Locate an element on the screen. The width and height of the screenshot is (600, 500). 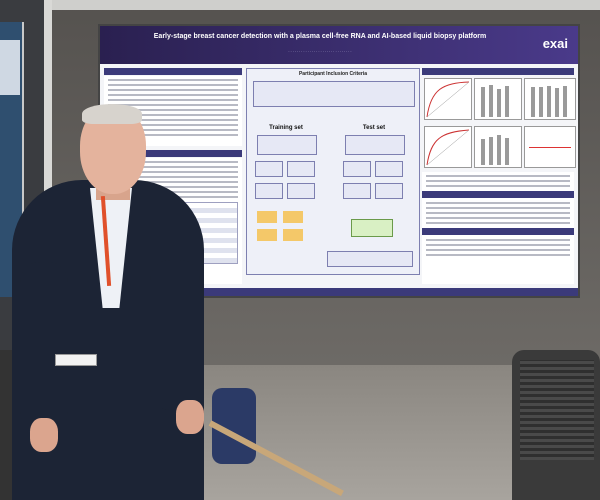
scatter-chart is located at coordinates (550, 147).